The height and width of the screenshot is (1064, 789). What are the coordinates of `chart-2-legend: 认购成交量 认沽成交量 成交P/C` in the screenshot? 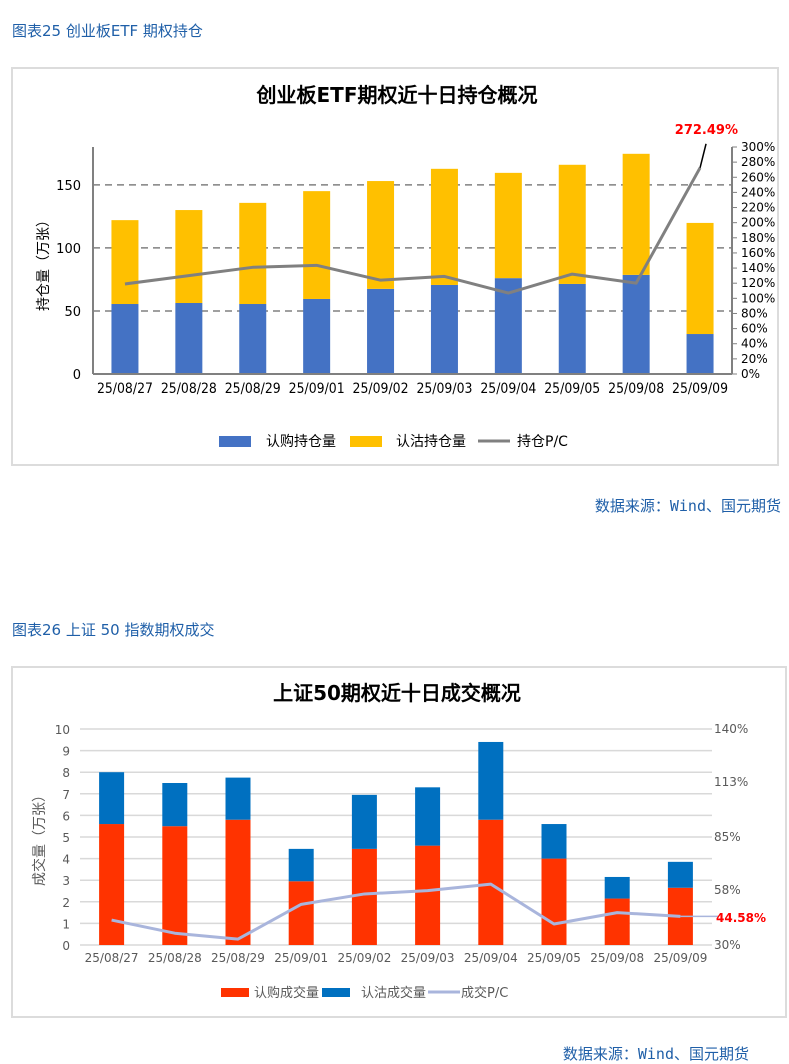 It's located at (364, 993).